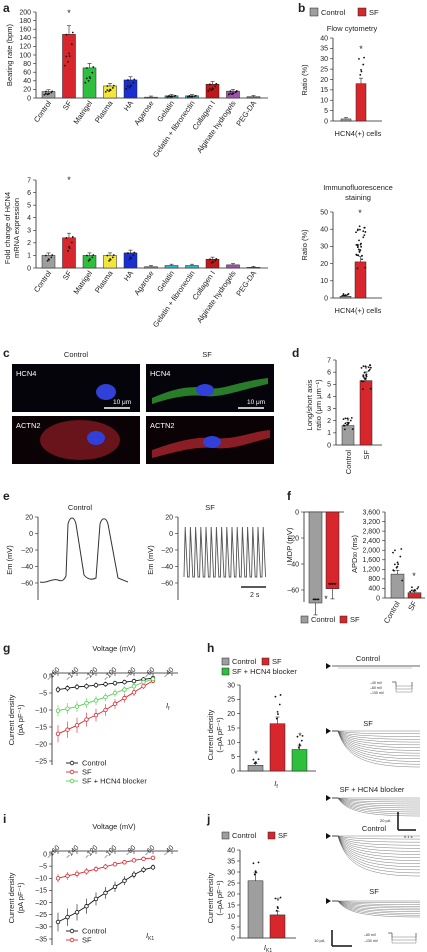 The width and height of the screenshot is (427, 952). Describe the element at coordinates (376, 909) in the screenshot. I see `j-trace-sf` at that location.